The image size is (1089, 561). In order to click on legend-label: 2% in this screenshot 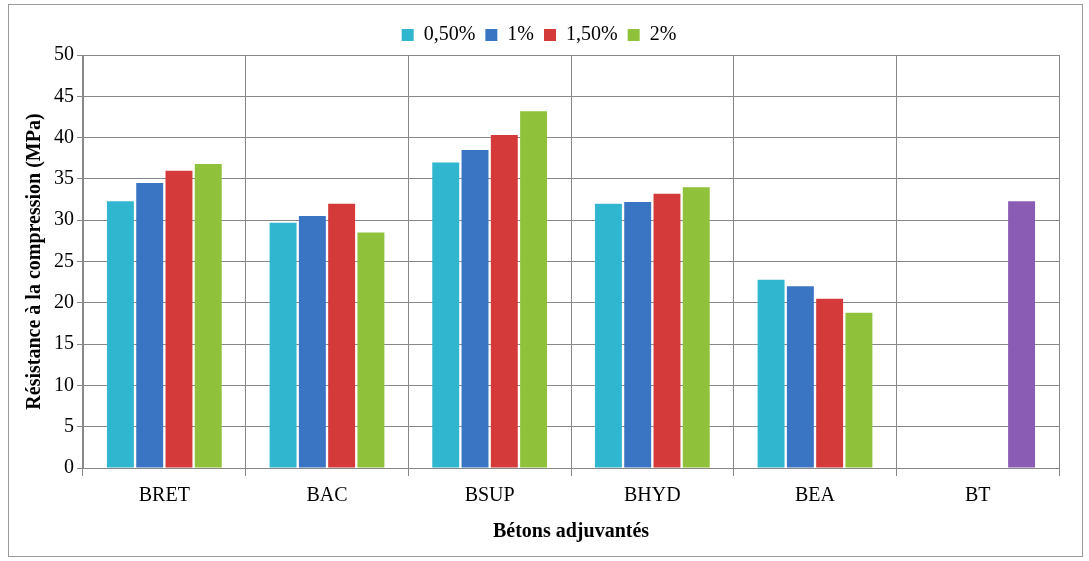, I will do `click(663, 33)`.